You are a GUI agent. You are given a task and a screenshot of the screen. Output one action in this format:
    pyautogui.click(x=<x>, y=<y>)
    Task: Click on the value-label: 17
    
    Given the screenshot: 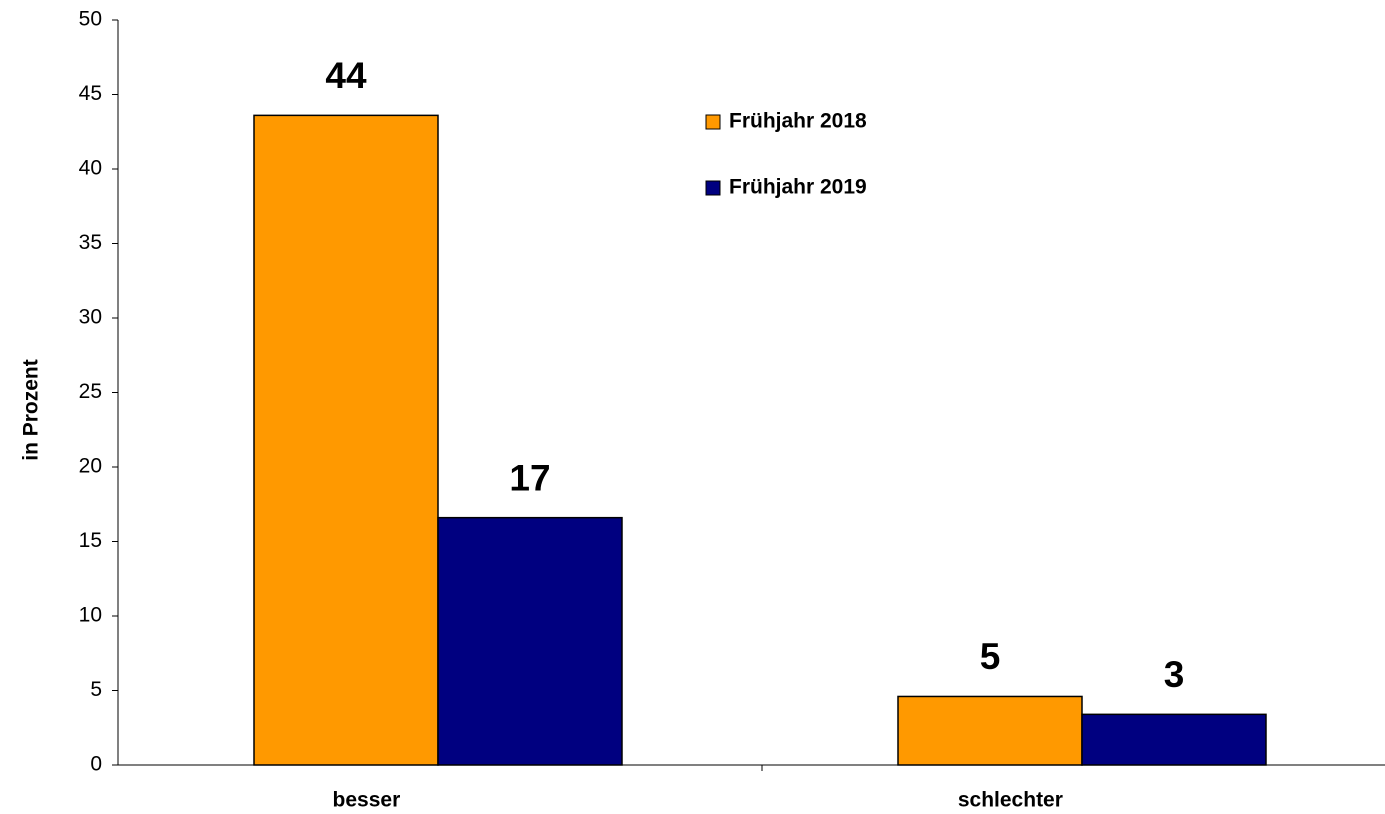 What is the action you would take?
    pyautogui.click(x=529, y=477)
    